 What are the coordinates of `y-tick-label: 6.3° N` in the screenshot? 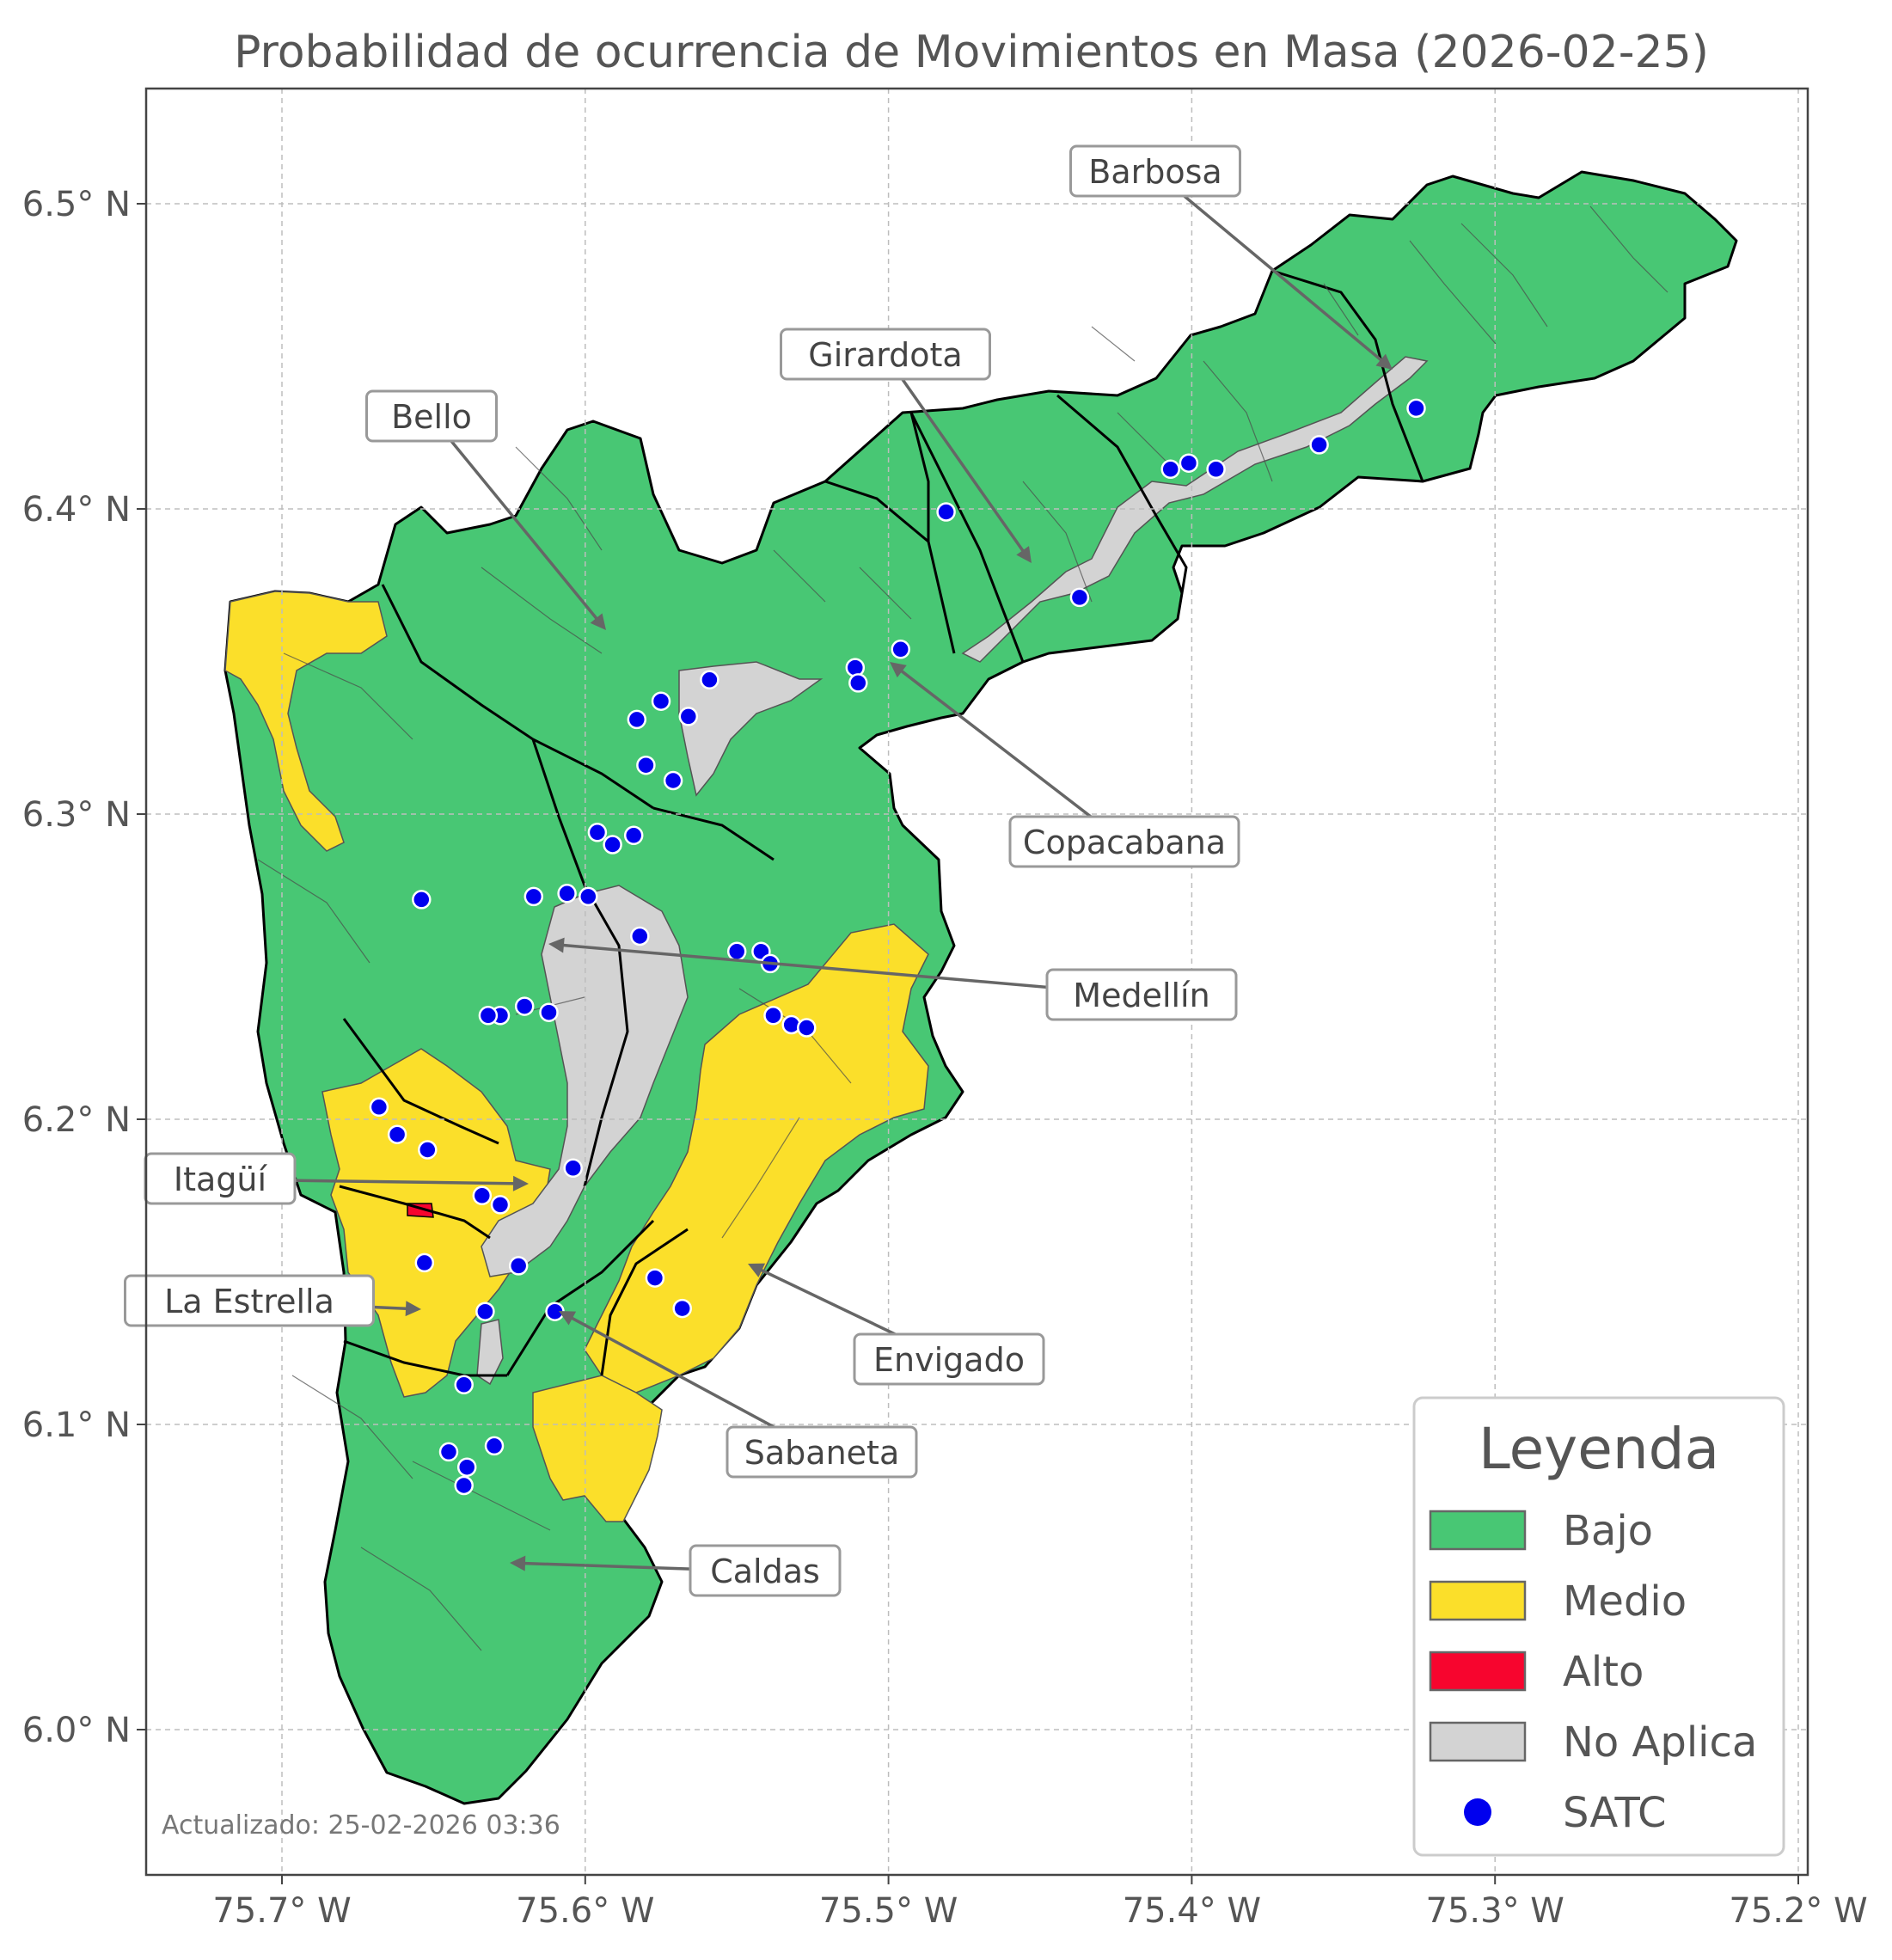 It's located at (76, 815).